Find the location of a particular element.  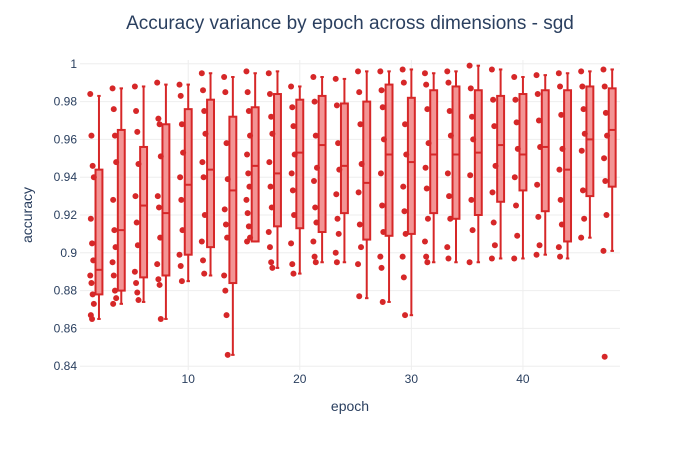

x-tick-label: 40 is located at coordinates (523, 379).